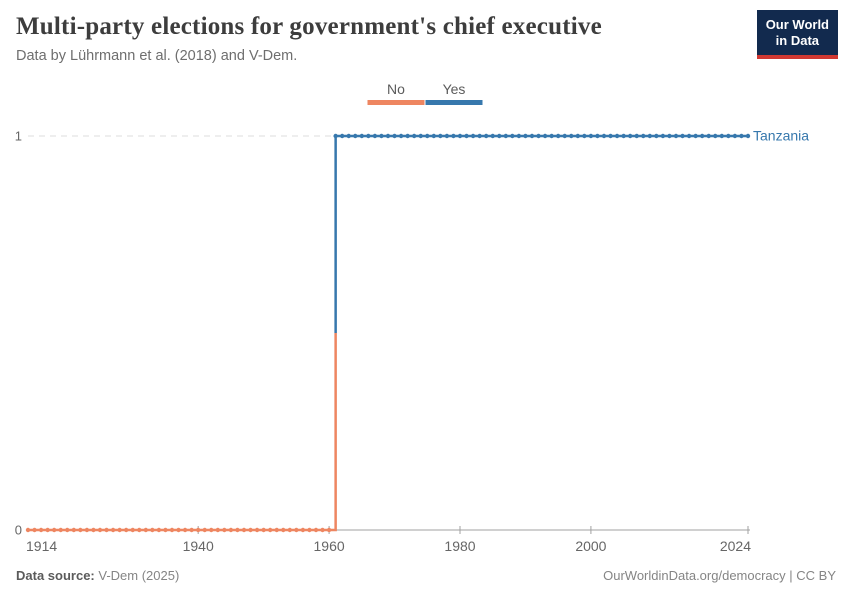 The image size is (850, 600). Describe the element at coordinates (454, 93) in the screenshot. I see `legend-item-yes: Yes` at that location.